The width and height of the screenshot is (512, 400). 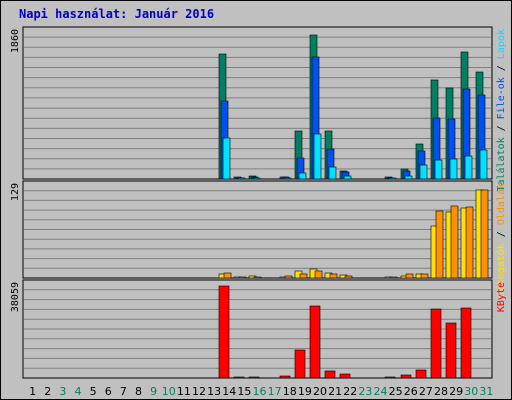 I want to click on legend-kbytes: KByte, so click(x=501, y=297).